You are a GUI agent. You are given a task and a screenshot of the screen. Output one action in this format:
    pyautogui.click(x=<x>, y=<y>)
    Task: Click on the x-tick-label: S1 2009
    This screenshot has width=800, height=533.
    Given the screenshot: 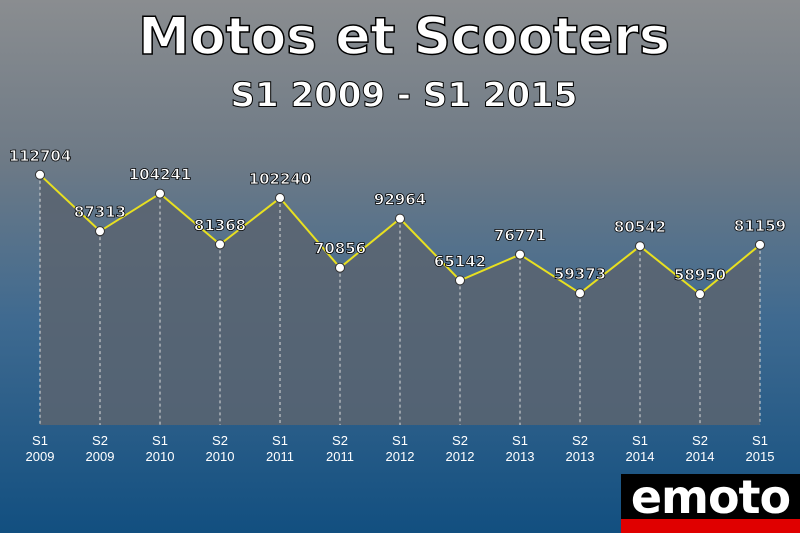 What is the action you would take?
    pyautogui.click(x=40, y=448)
    